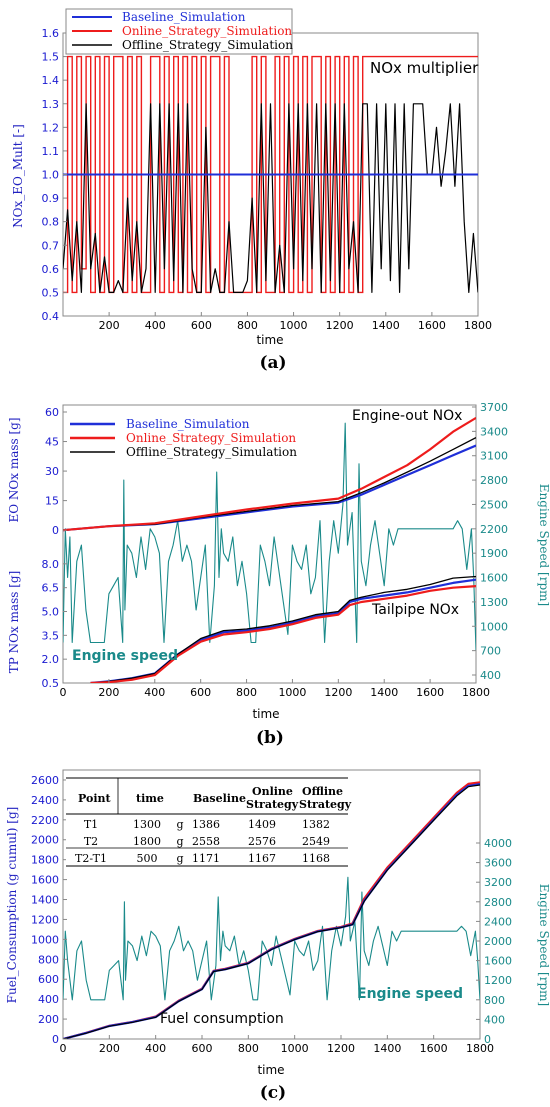 The width and height of the screenshot is (550, 1107). I want to click on c-speed-y-tick-label: 4000, so click(498, 843).